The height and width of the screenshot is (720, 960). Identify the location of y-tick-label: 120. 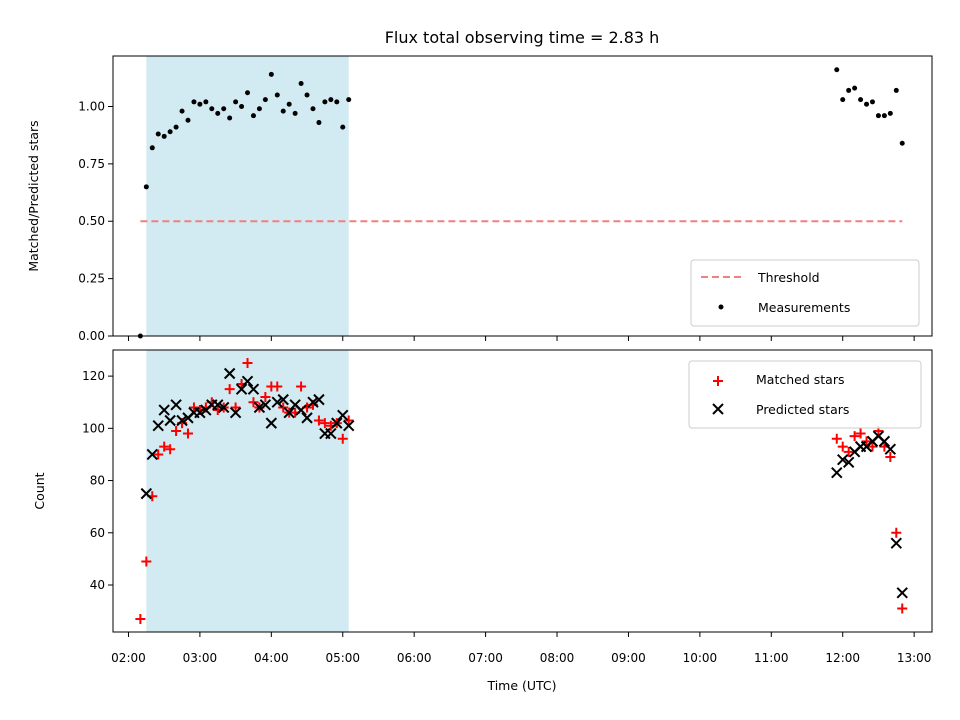
(93, 376).